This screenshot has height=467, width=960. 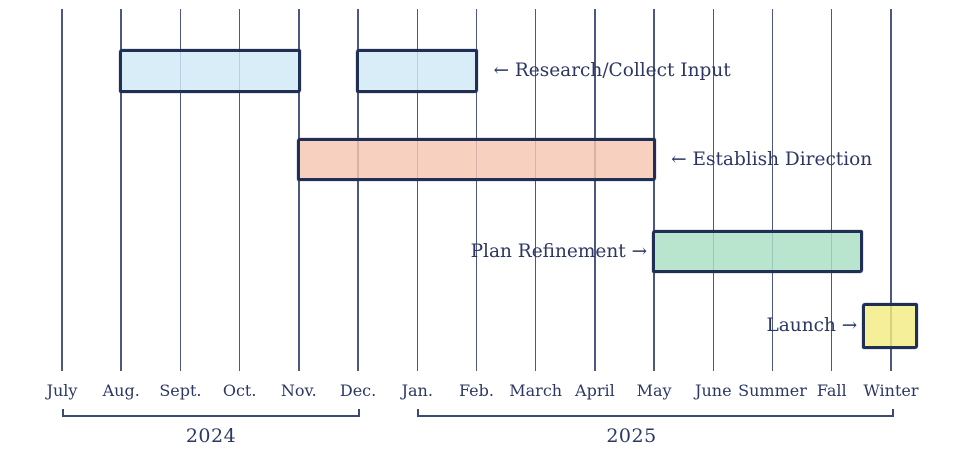 What do you see at coordinates (891, 190) in the screenshot?
I see `month-gridline-winter` at bounding box center [891, 190].